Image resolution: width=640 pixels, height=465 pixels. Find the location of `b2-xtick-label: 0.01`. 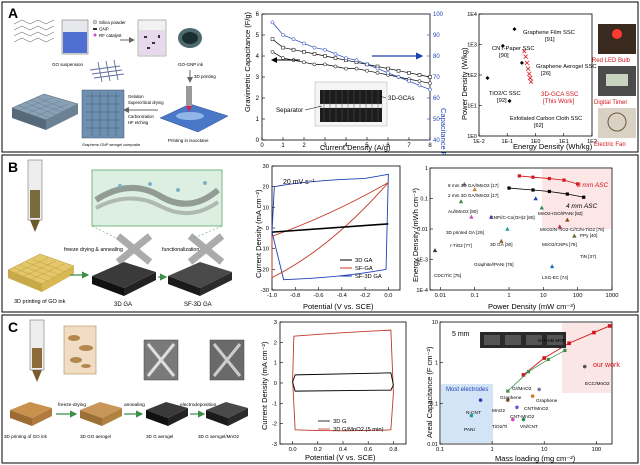

b2-xtick-label: 0.01 is located at coordinates (440, 296).